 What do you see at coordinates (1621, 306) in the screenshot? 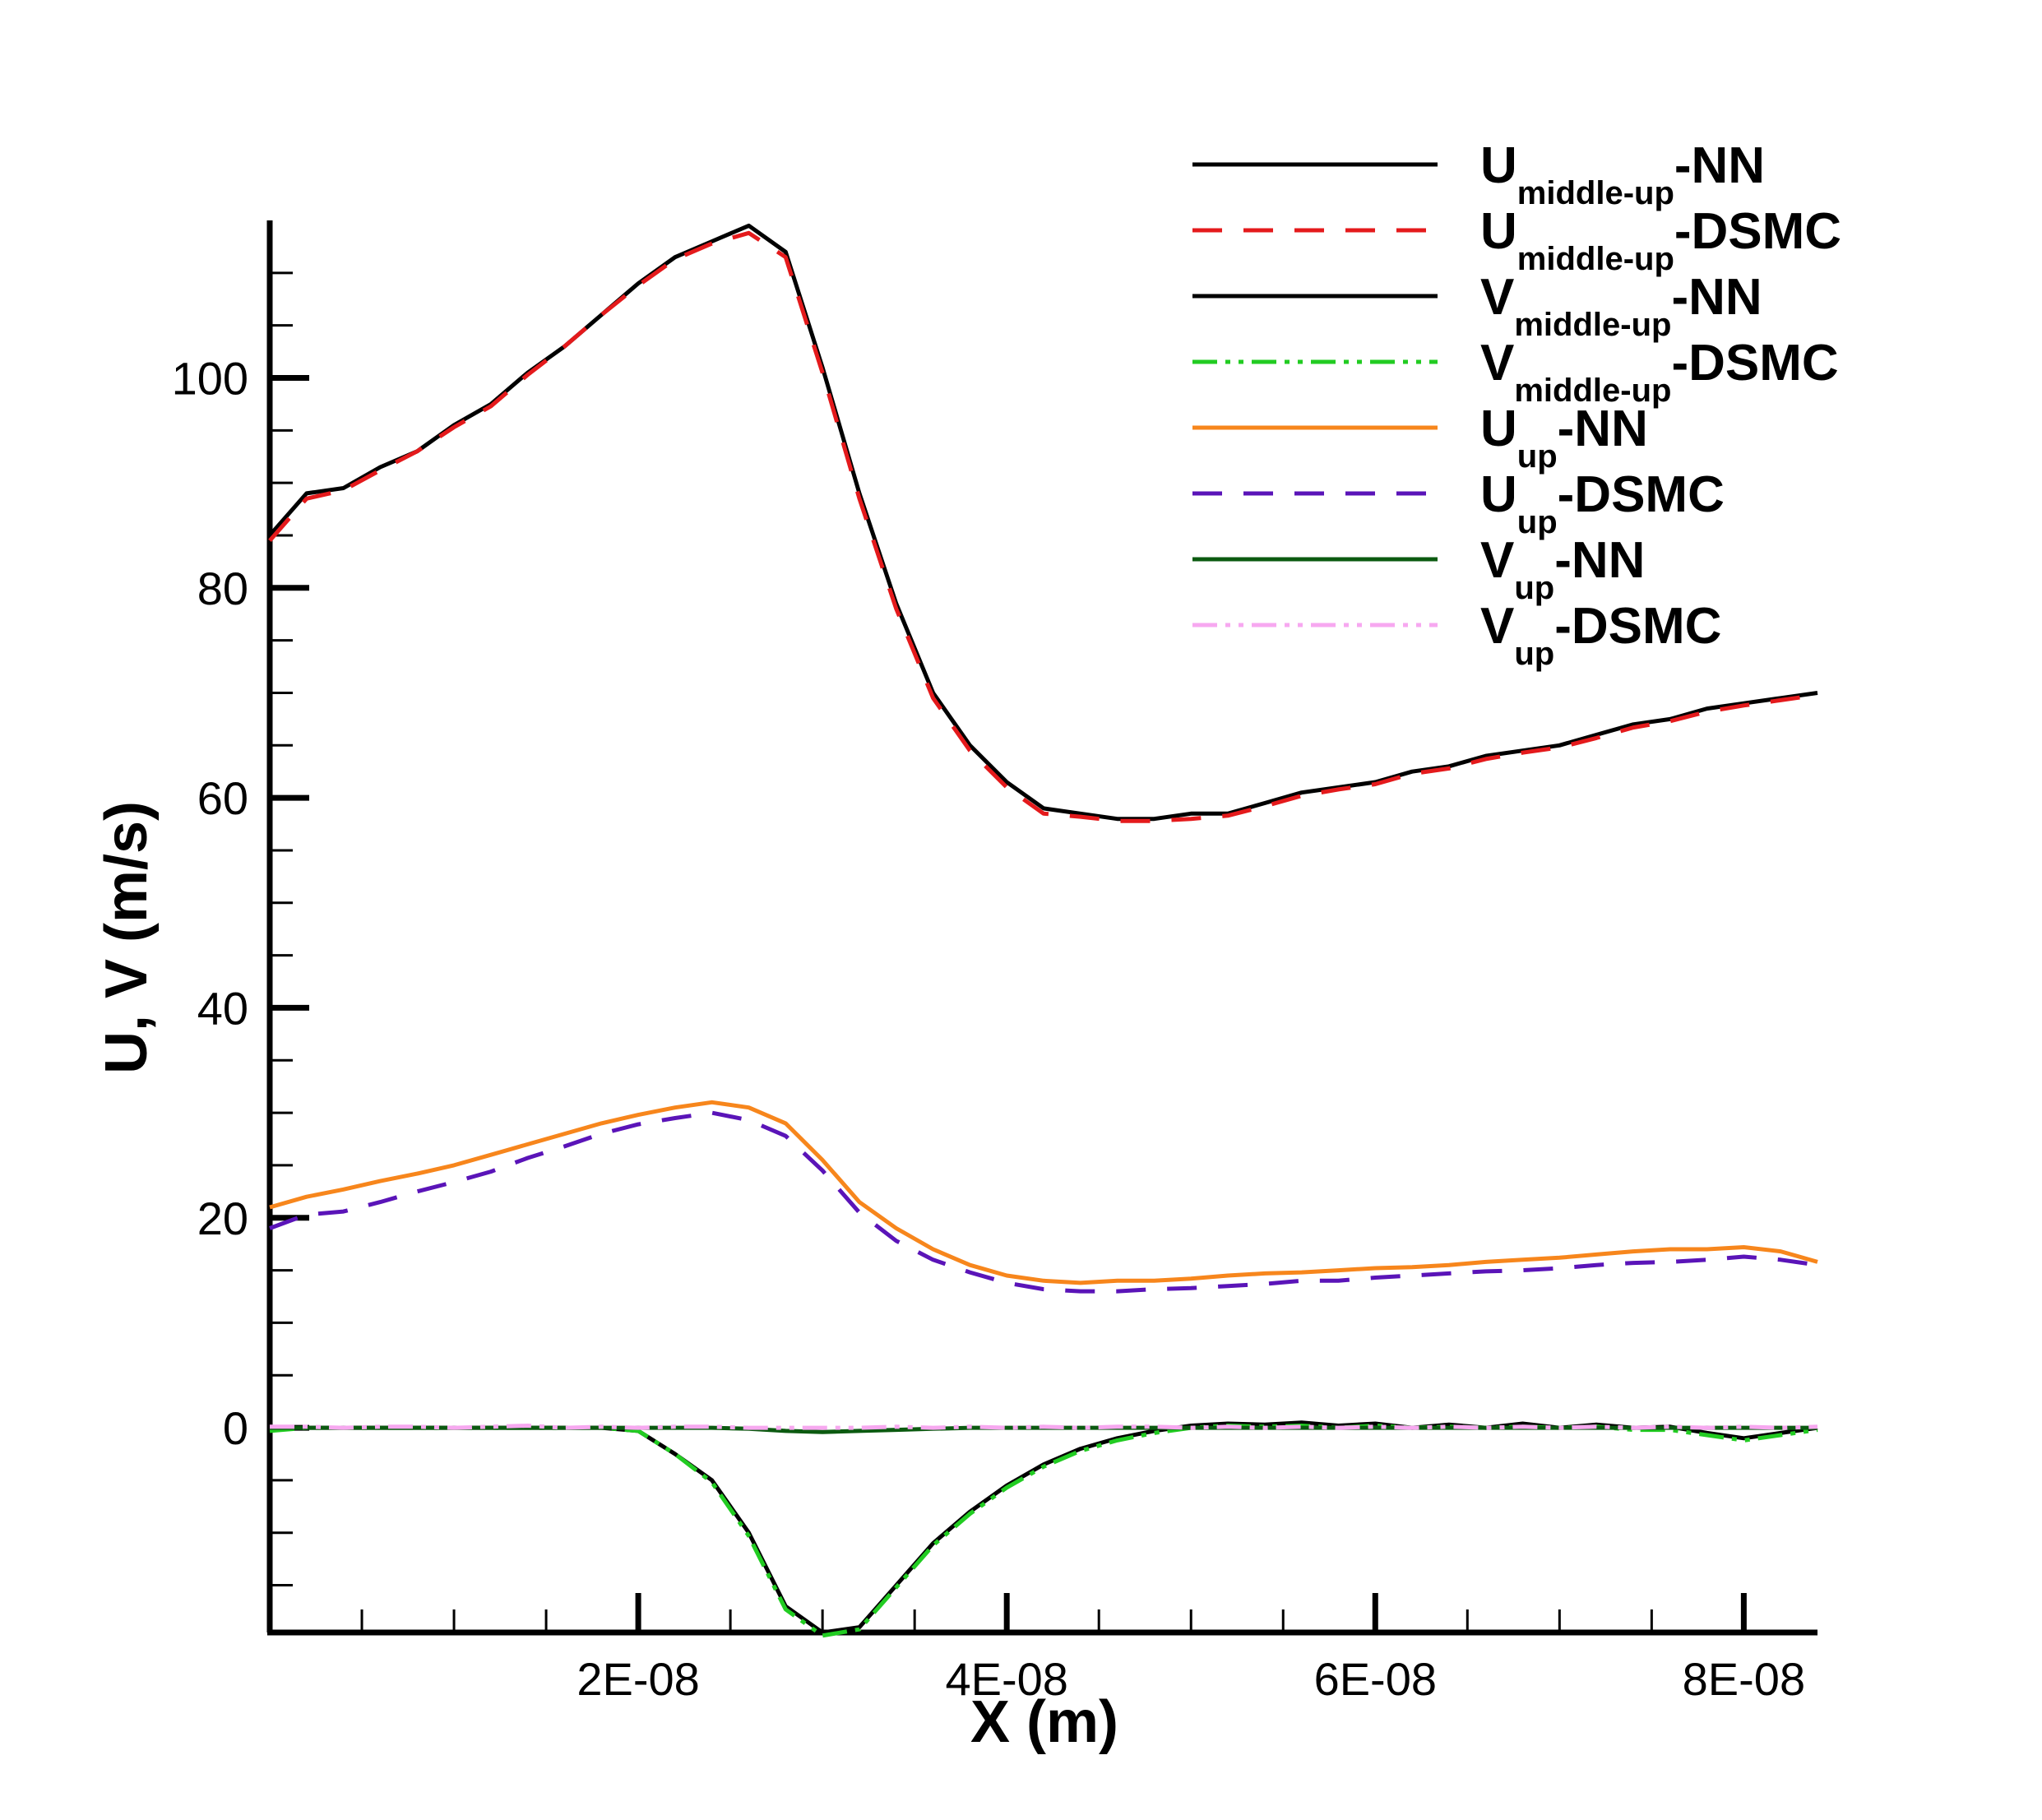
I see `legend-label: Vmiddle-up-NN` at bounding box center [1621, 306].